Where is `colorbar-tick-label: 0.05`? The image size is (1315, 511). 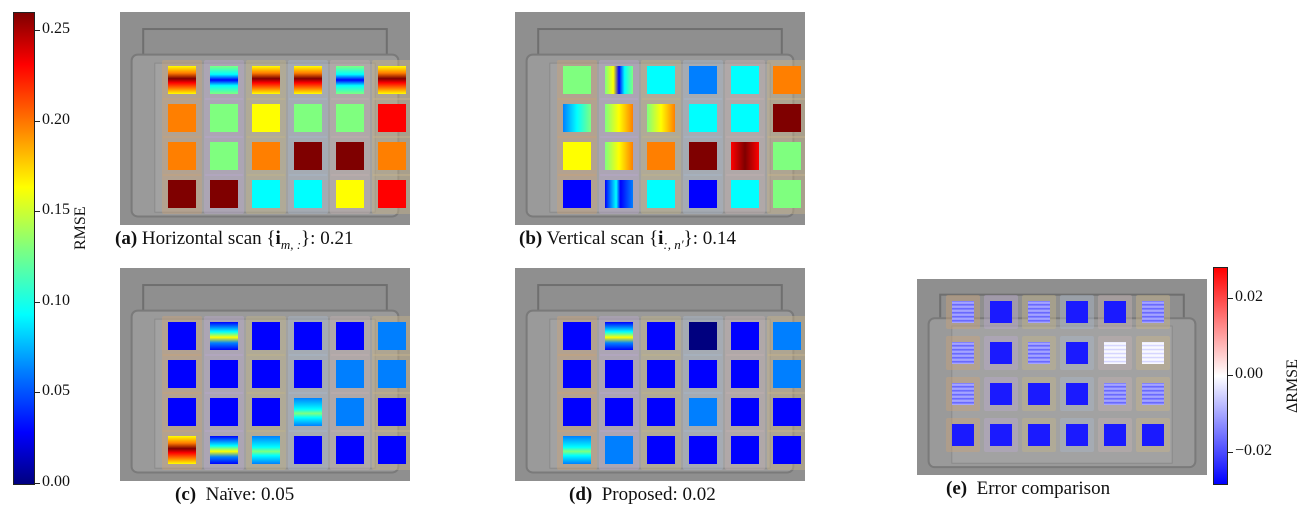
colorbar-tick-label: 0.05 is located at coordinates (56, 391).